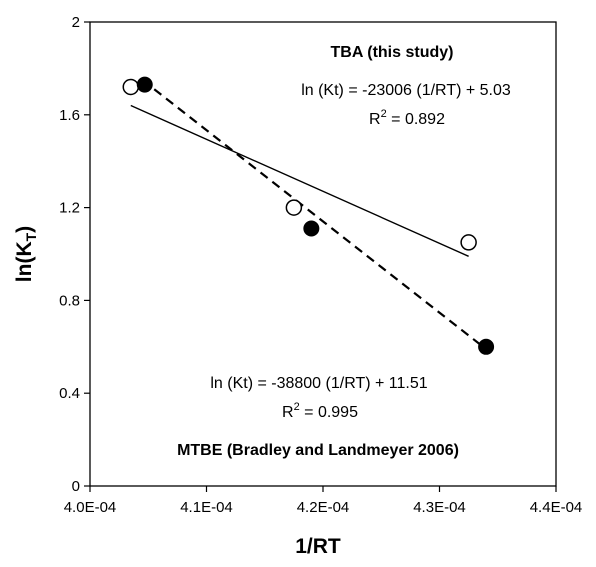 This screenshot has height=567, width=596. What do you see at coordinates (26, 254) in the screenshot?
I see `y-axis-title: ln(KT)` at bounding box center [26, 254].